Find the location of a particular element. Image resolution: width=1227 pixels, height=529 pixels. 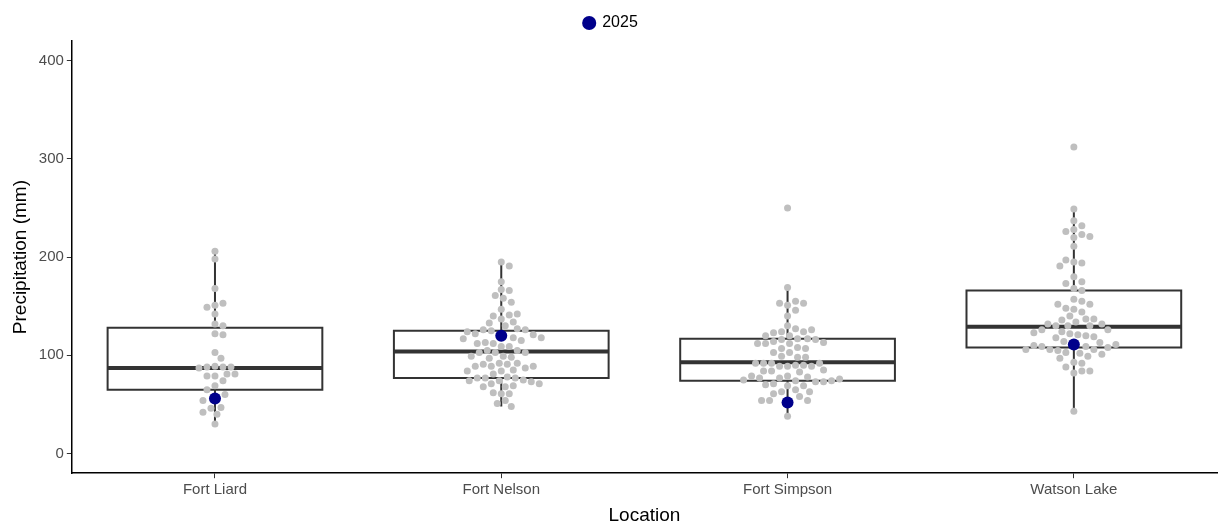

x-axis-title: Location is located at coordinates (644, 514).